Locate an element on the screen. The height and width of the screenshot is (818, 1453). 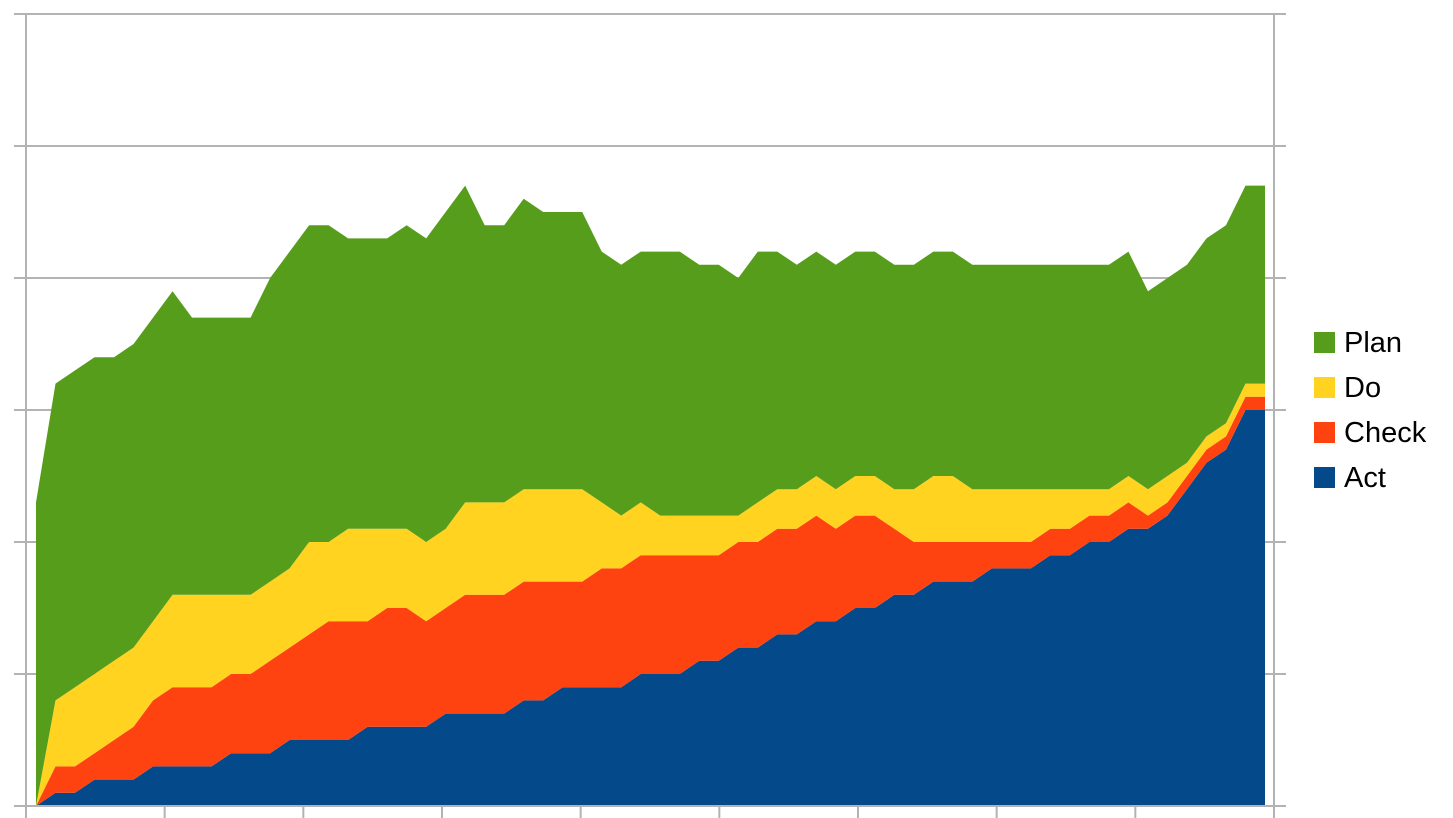
legend-label-do: Do is located at coordinates (1362, 388).